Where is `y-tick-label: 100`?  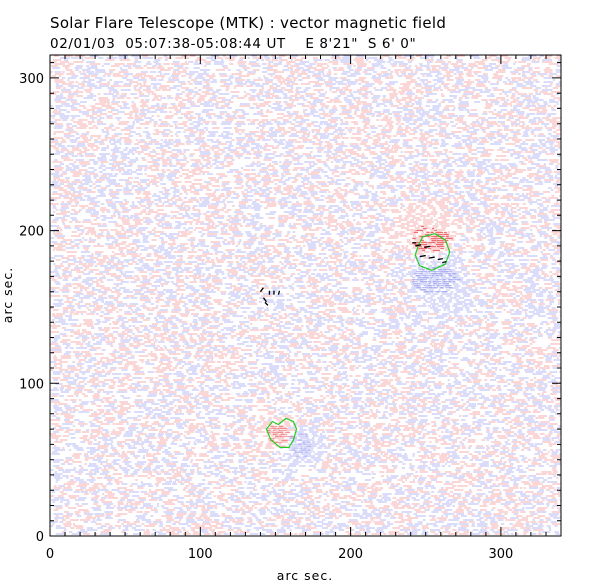
y-tick-label: 100 is located at coordinates (31, 384).